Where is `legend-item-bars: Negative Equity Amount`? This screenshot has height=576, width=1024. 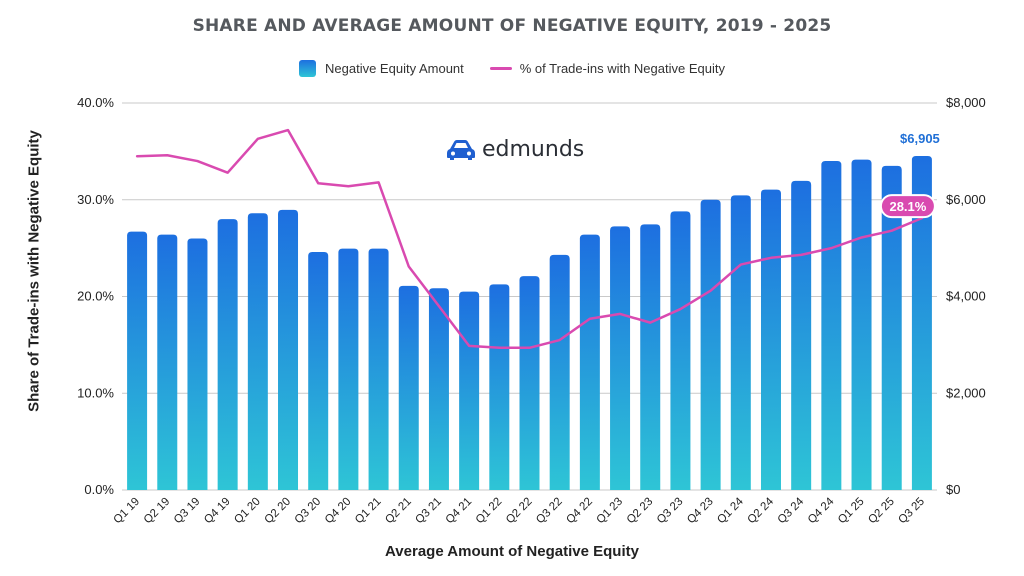 legend-item-bars: Negative Equity Amount is located at coordinates (381, 68).